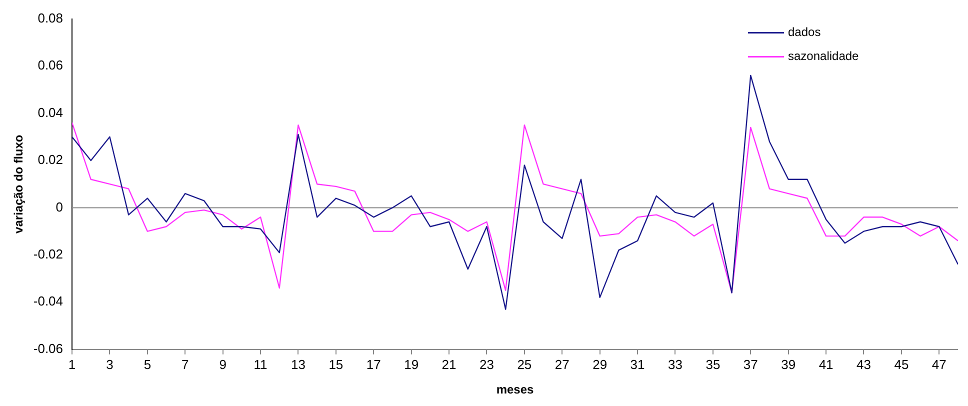  What do you see at coordinates (637, 364) in the screenshot?
I see `x-tick-label: 31` at bounding box center [637, 364].